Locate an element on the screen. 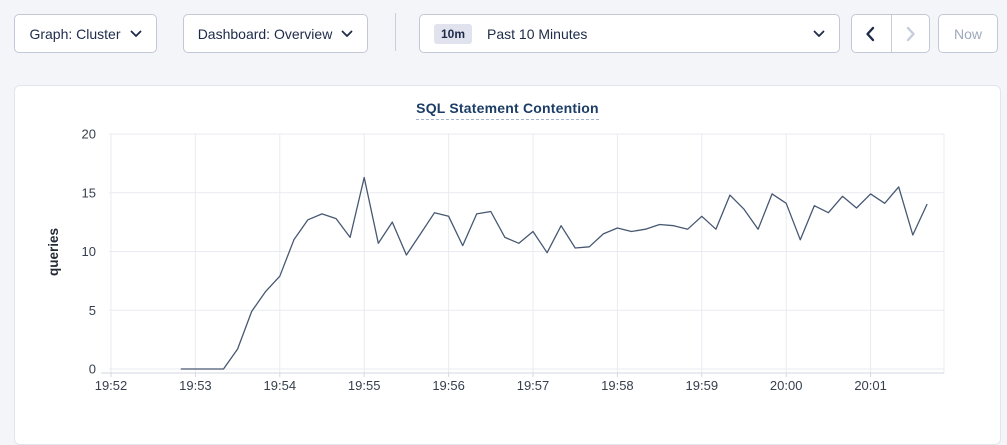  chevron-right-icon is located at coordinates (911, 33).